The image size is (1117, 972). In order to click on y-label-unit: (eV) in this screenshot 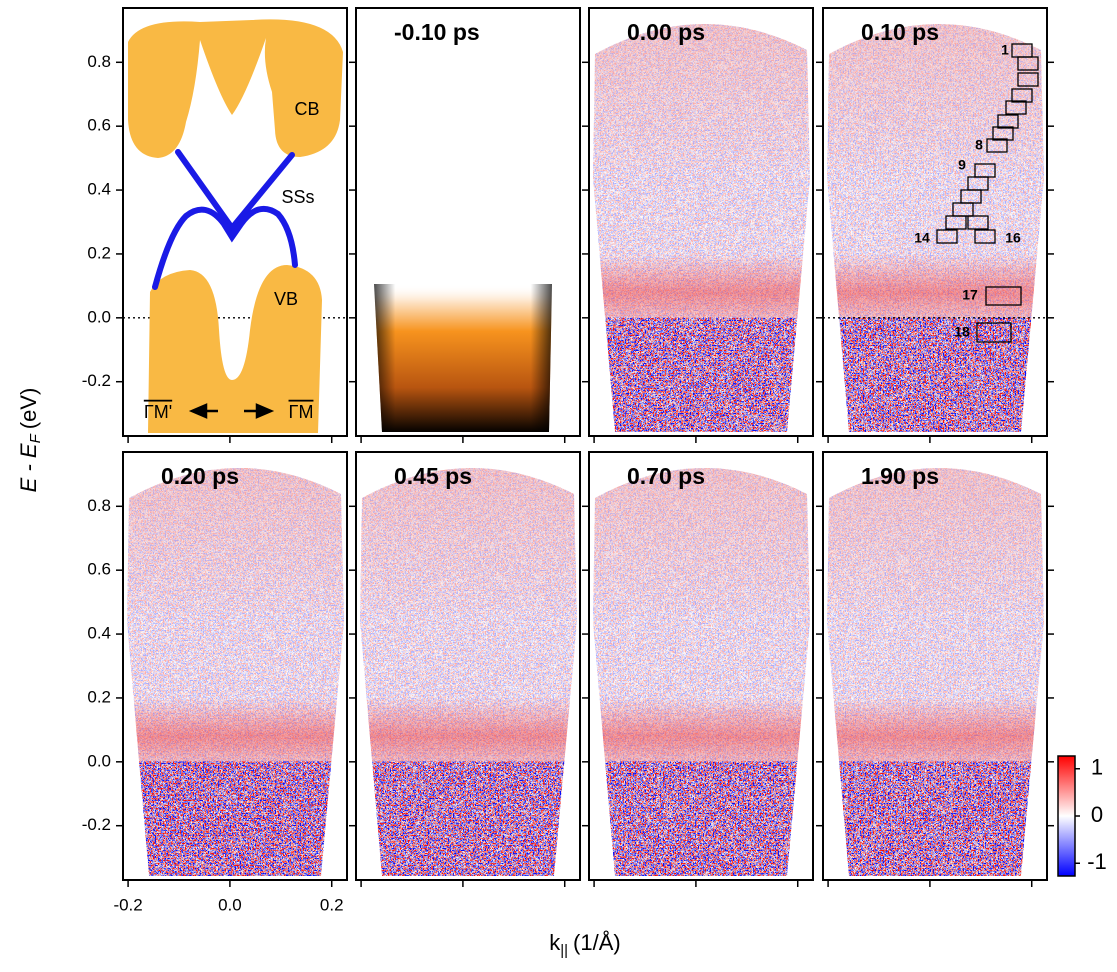, I will do `click(28, 409)`.